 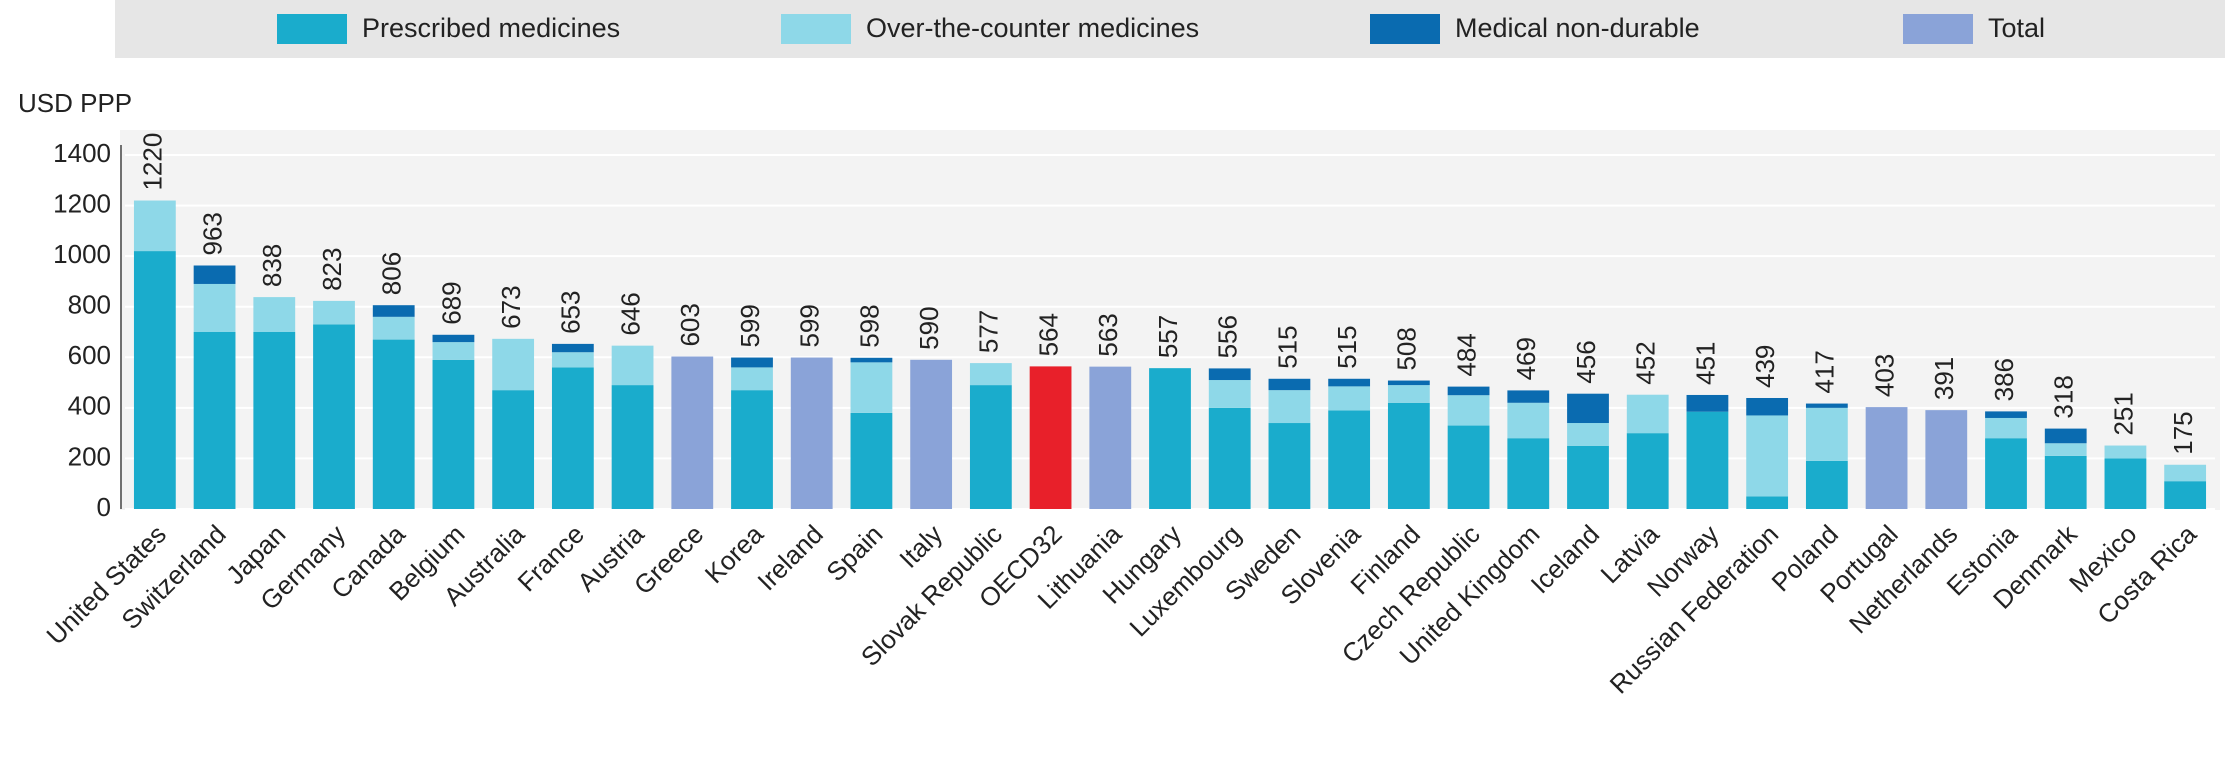 What do you see at coordinates (2123, 413) in the screenshot?
I see `total-label: 251` at bounding box center [2123, 413].